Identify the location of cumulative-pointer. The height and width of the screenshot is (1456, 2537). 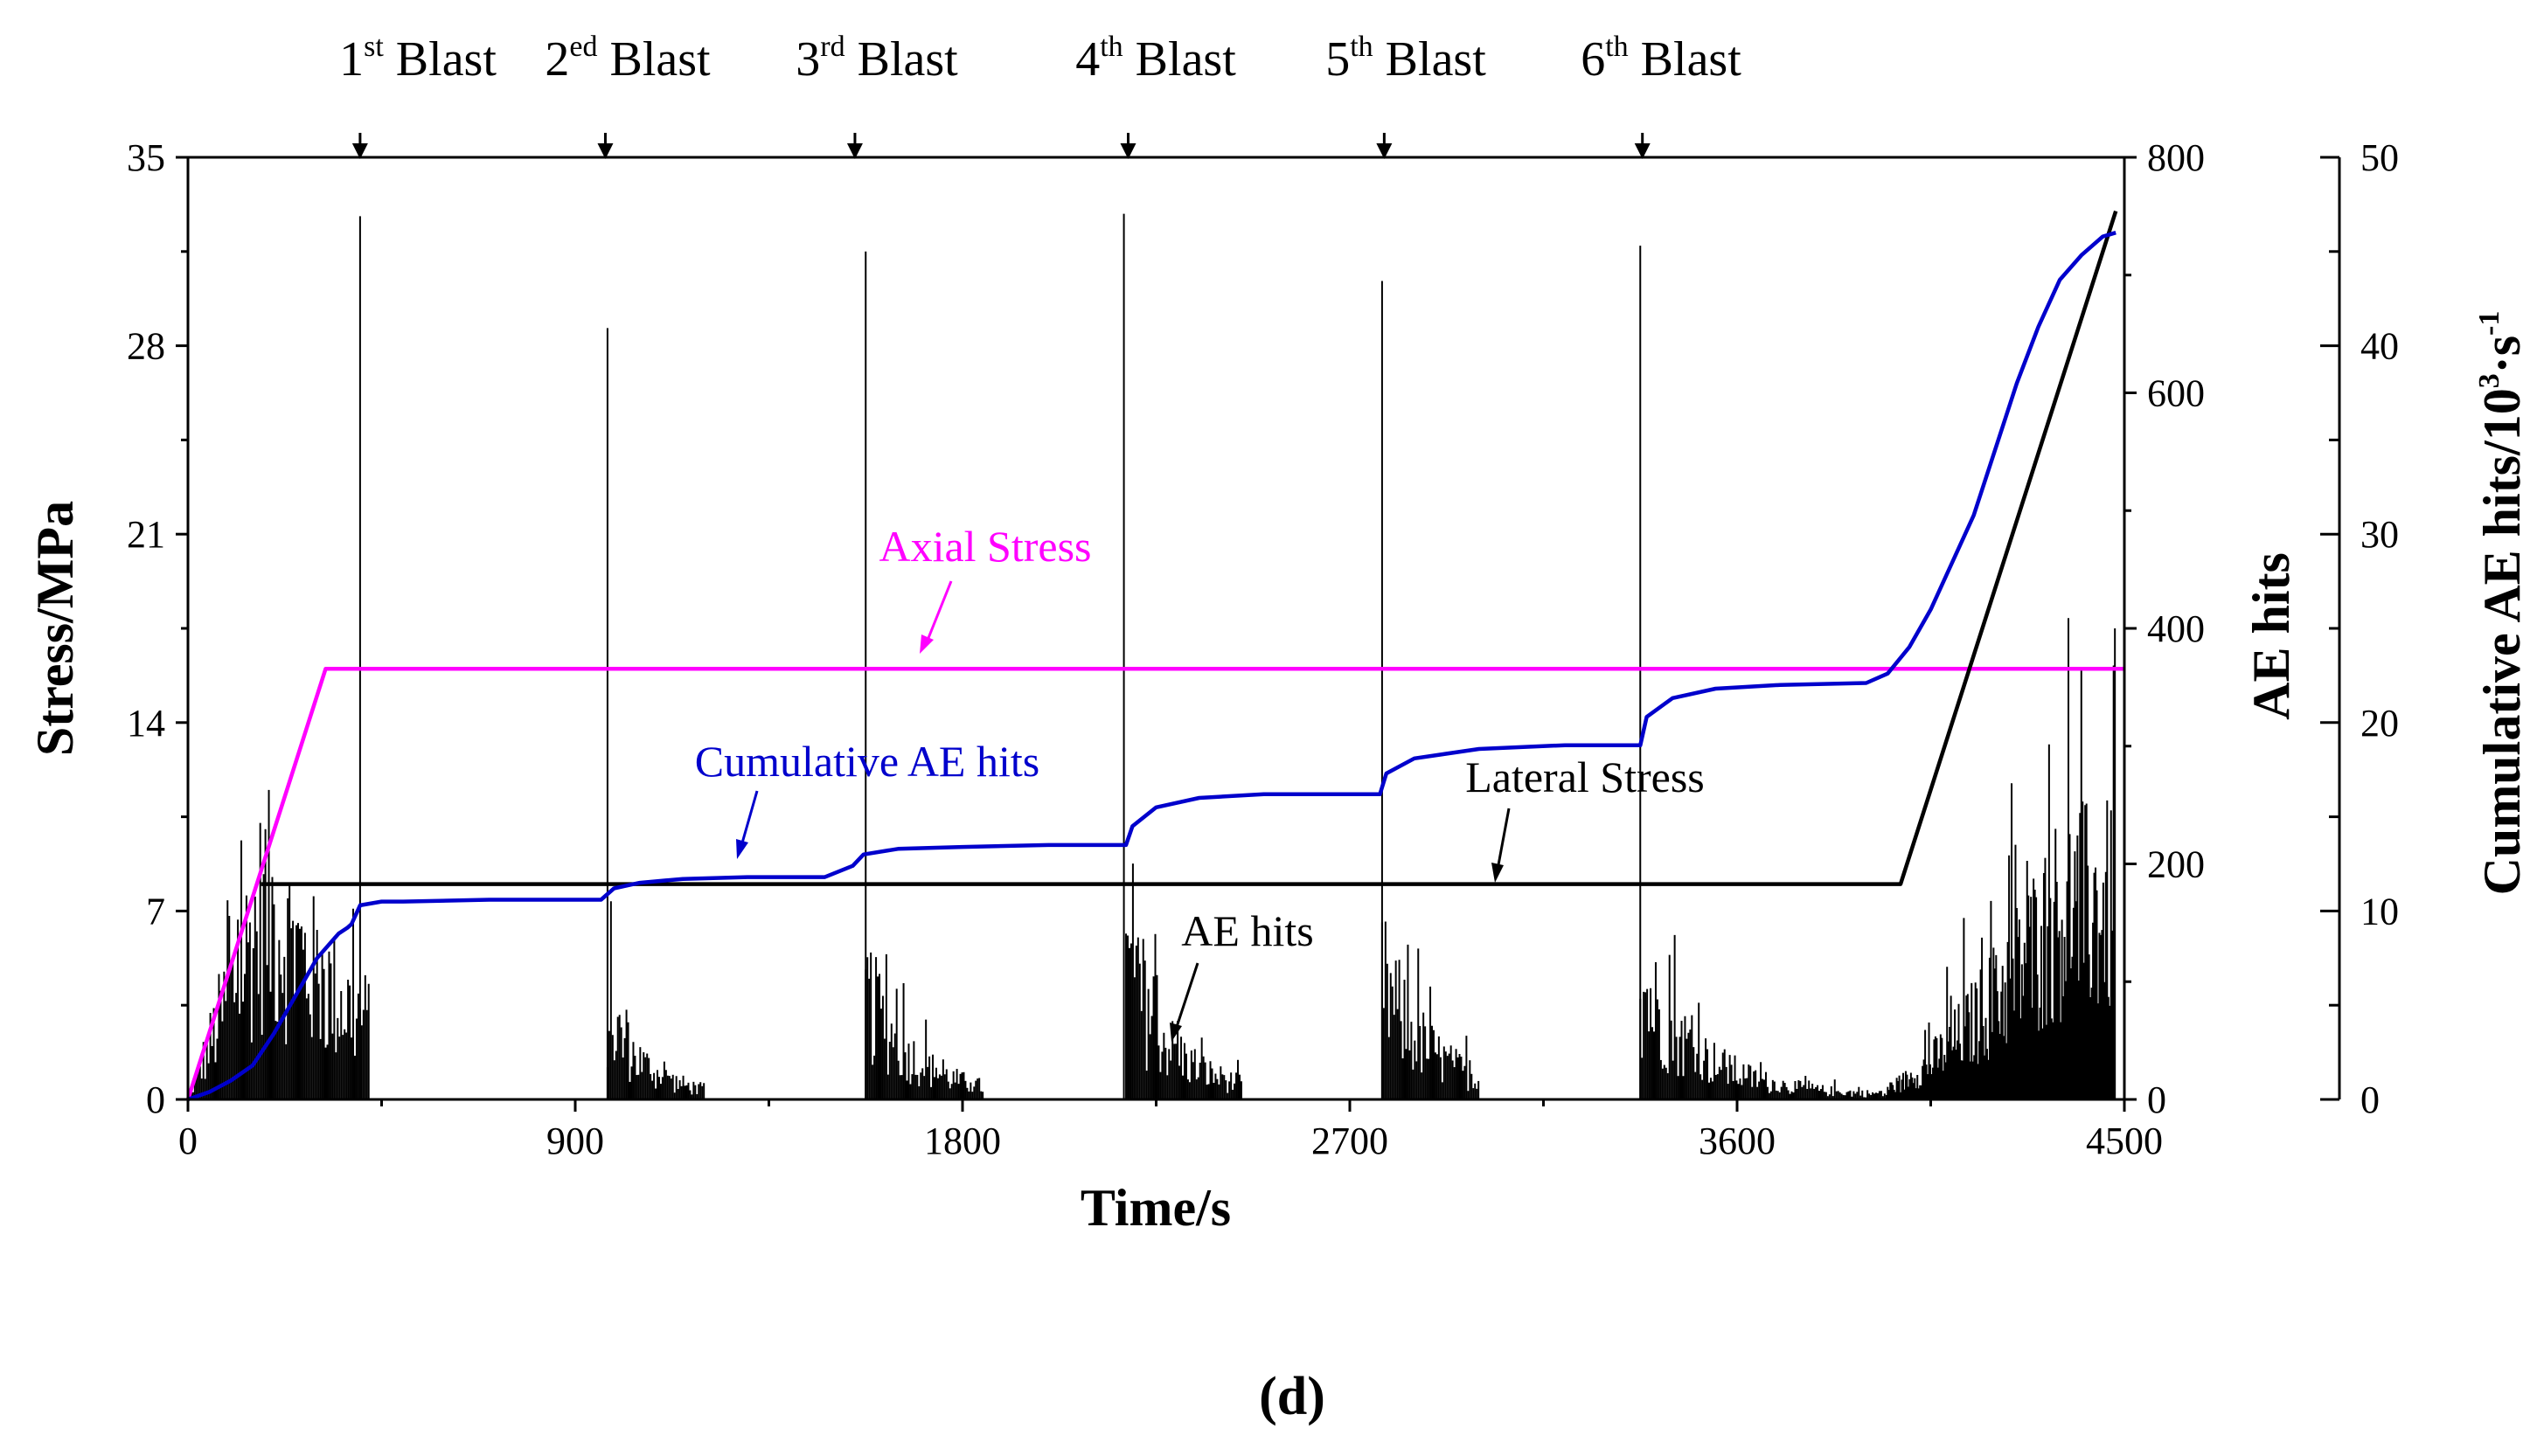
(750, 818).